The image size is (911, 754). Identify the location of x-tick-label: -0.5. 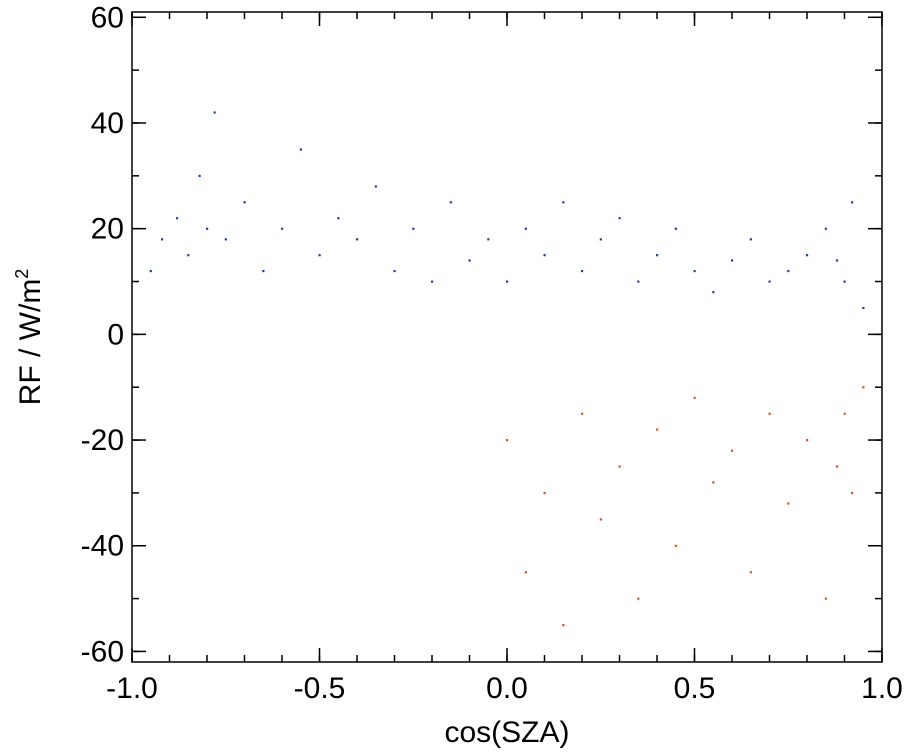
(320, 688).